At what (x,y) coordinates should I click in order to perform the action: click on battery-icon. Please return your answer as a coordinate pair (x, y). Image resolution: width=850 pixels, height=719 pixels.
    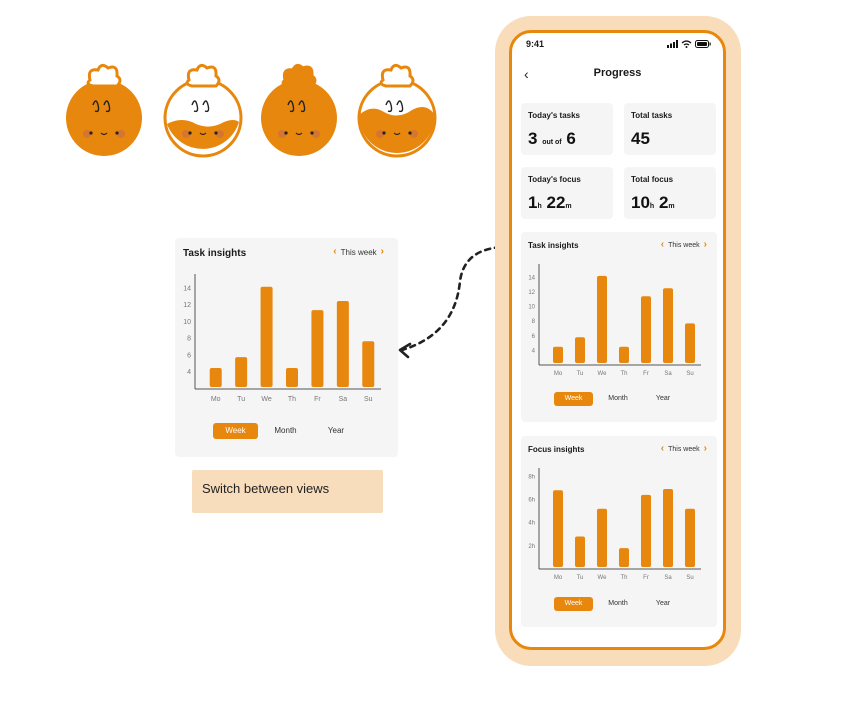
    Looking at the image, I should click on (703, 44).